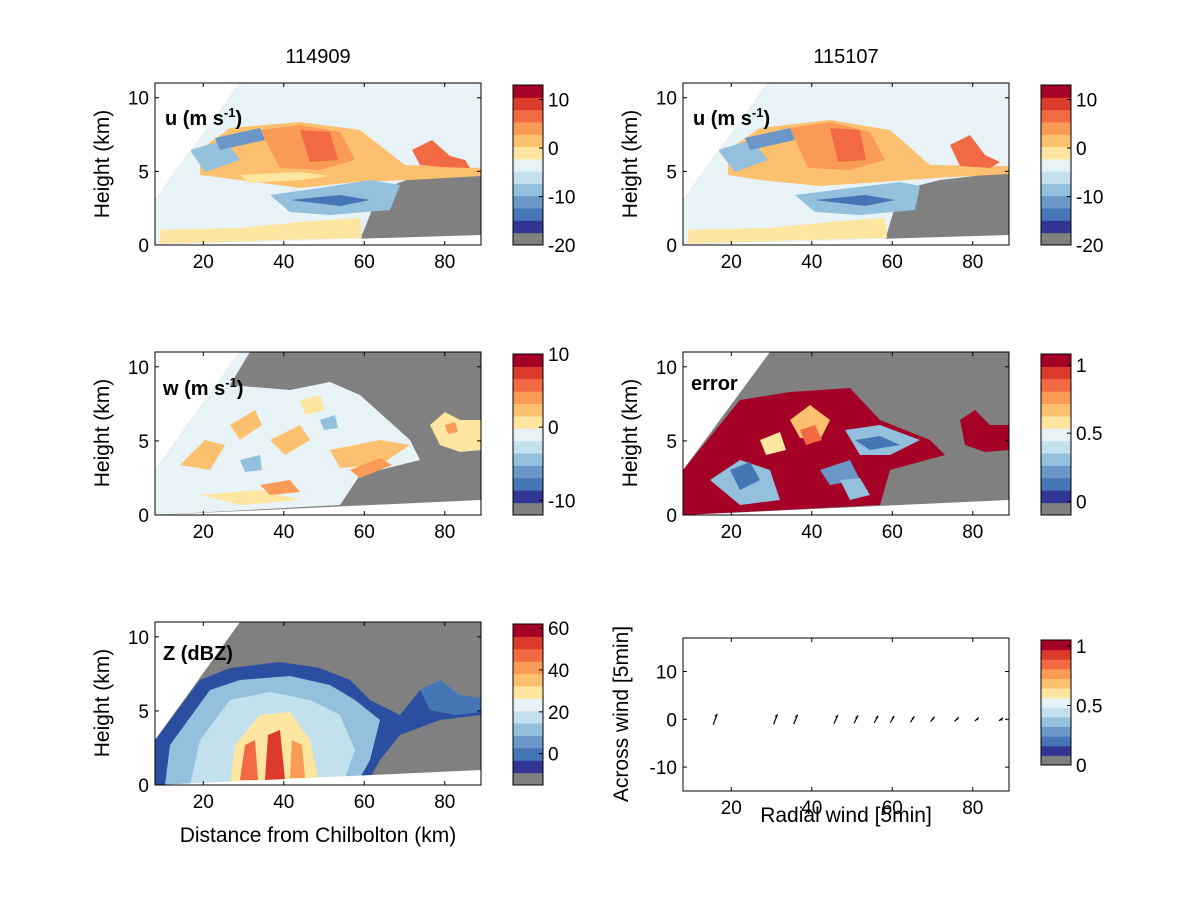  What do you see at coordinates (1081, 366) in the screenshot?
I see `colorbar-tick-label: 1` at bounding box center [1081, 366].